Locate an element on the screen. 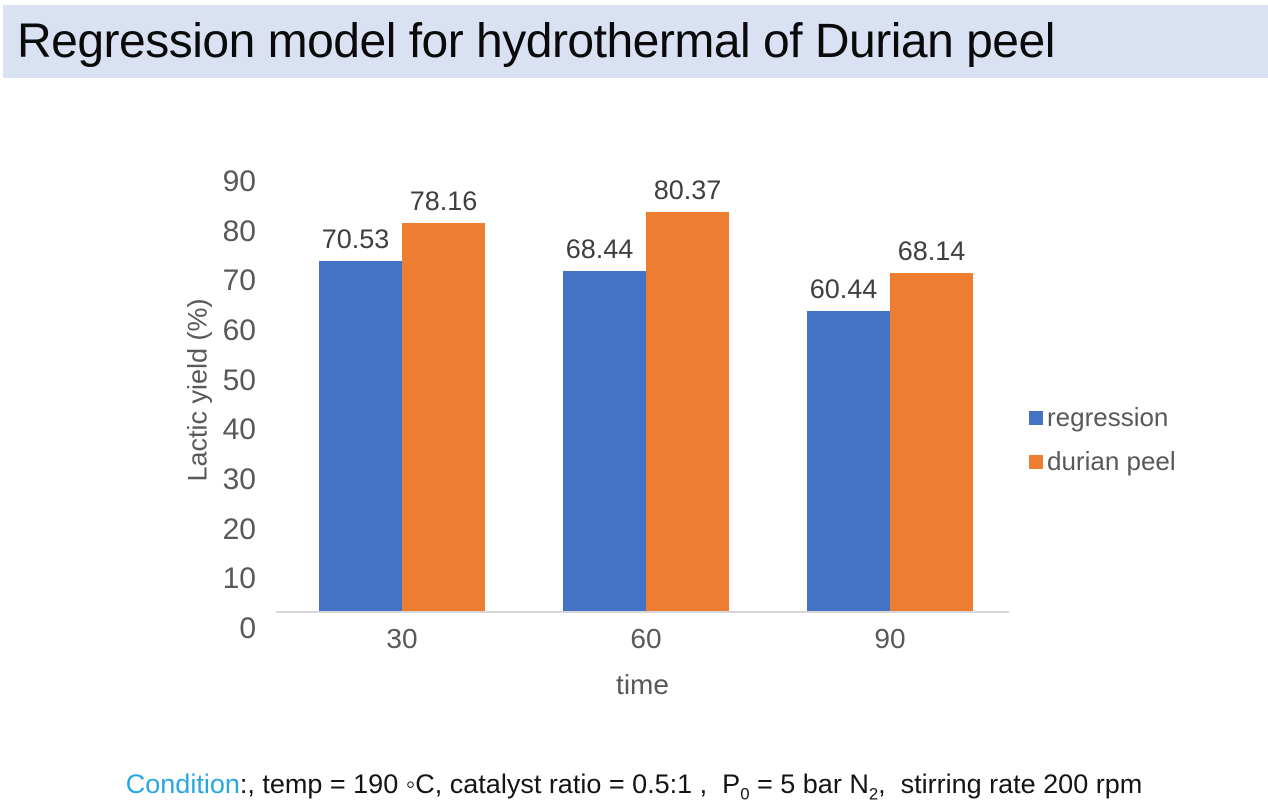  bar-value-label: 80.37 is located at coordinates (687, 189).